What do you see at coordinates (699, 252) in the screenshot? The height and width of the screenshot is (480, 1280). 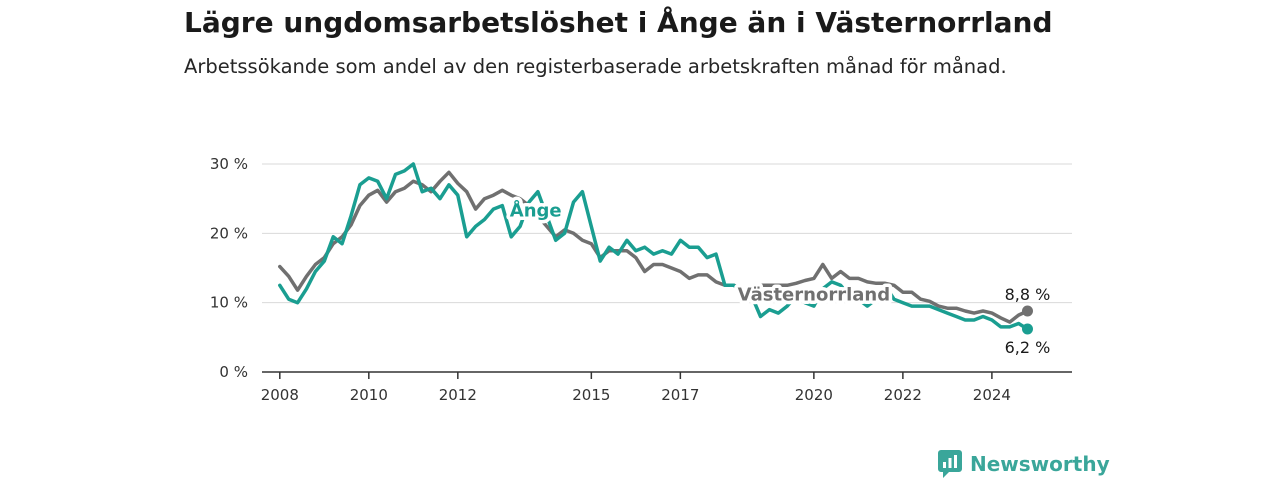 I see `series-labels: Ånge Västernorrland` at bounding box center [699, 252].